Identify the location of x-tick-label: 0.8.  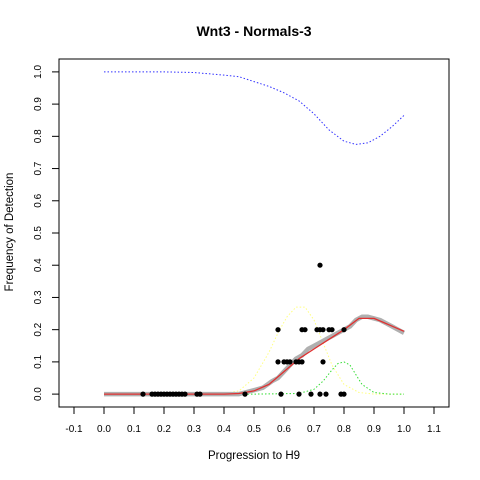
(344, 429).